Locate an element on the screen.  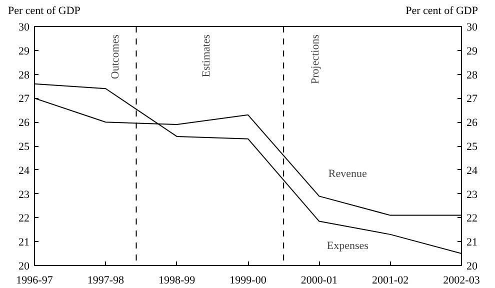
y-axis-title: Per cent of GDP is located at coordinates (44, 11).